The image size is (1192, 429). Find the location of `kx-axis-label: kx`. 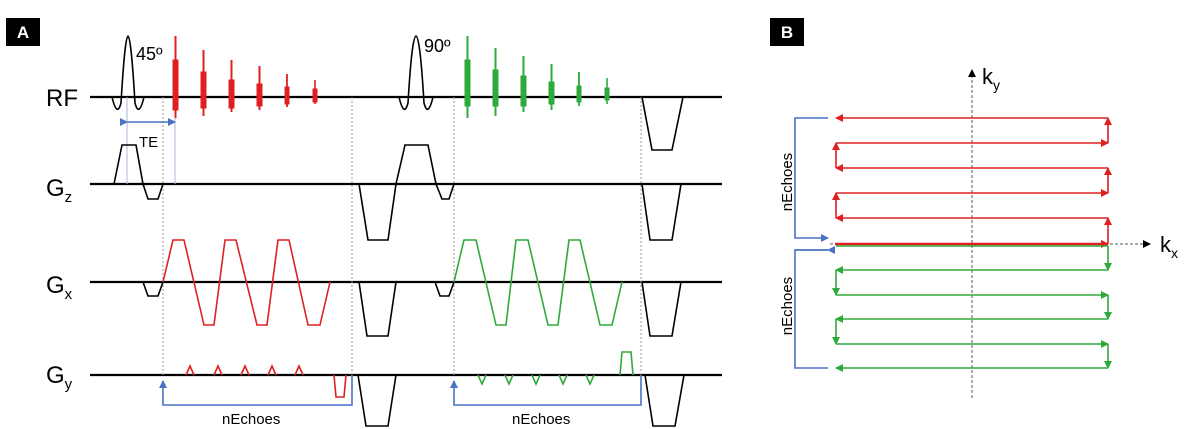

kx-axis-label: kx is located at coordinates (1169, 246).